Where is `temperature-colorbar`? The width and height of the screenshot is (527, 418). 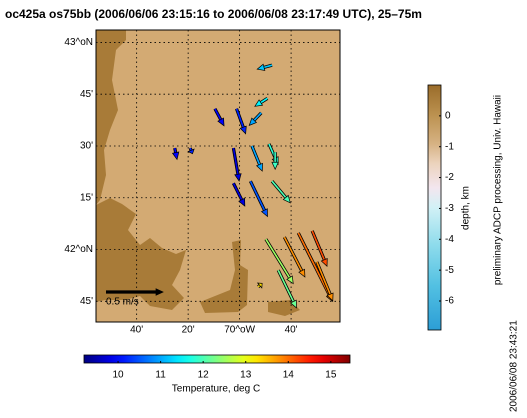
temperature-colorbar is located at coordinates (217, 359).